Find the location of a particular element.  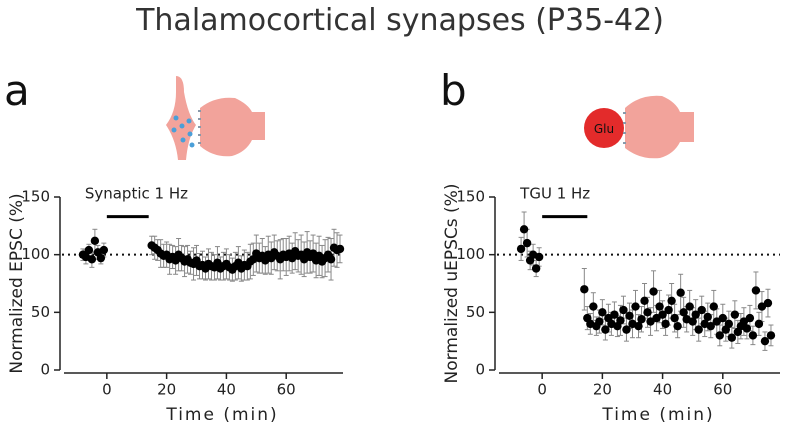

stimulus-label: Synaptic 1 Hz is located at coordinates (136, 194).